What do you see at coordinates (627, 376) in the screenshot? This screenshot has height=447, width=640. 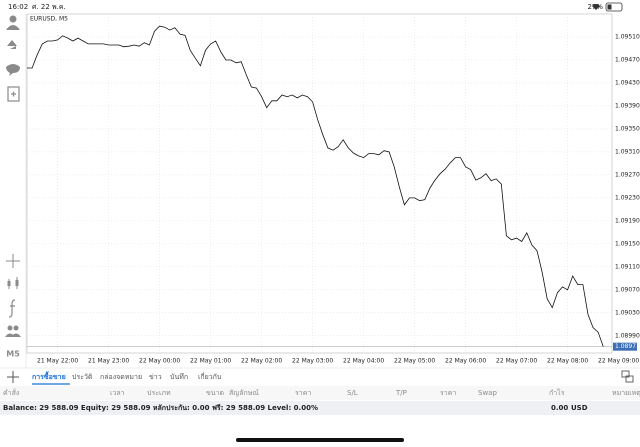 I see `expand-icon` at bounding box center [627, 376].